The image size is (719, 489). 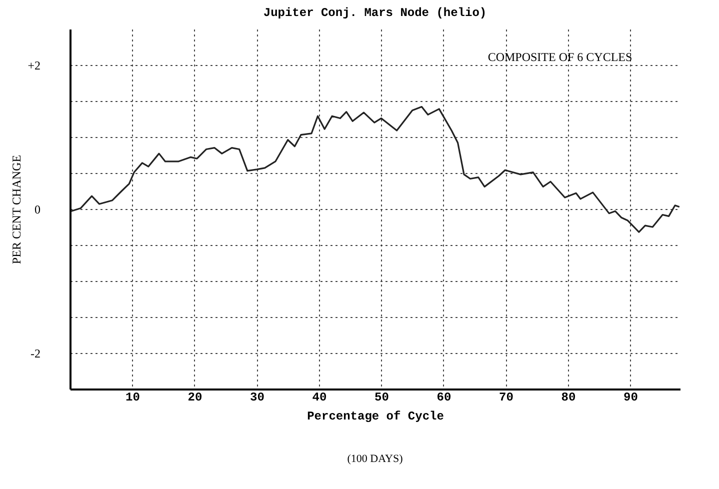 I want to click on annotation: COMPOSITE OF 6 CYCLES, so click(x=560, y=57).